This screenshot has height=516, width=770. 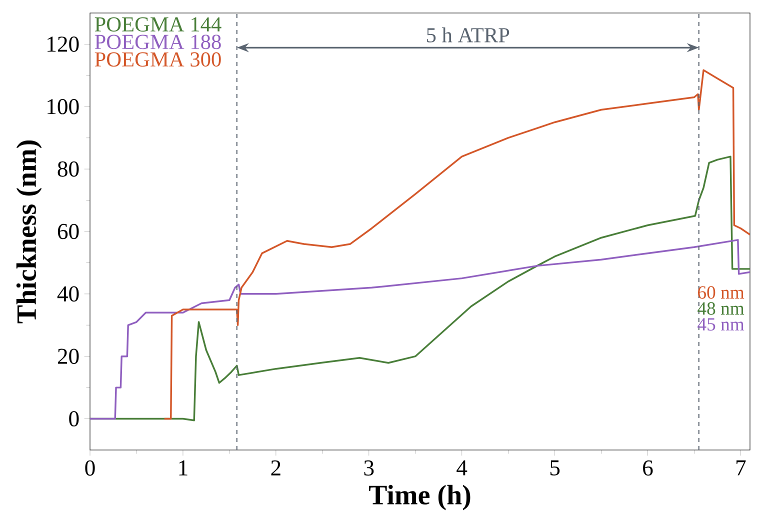 What do you see at coordinates (462, 468) in the screenshot?
I see `x-tick-label: 4` at bounding box center [462, 468].